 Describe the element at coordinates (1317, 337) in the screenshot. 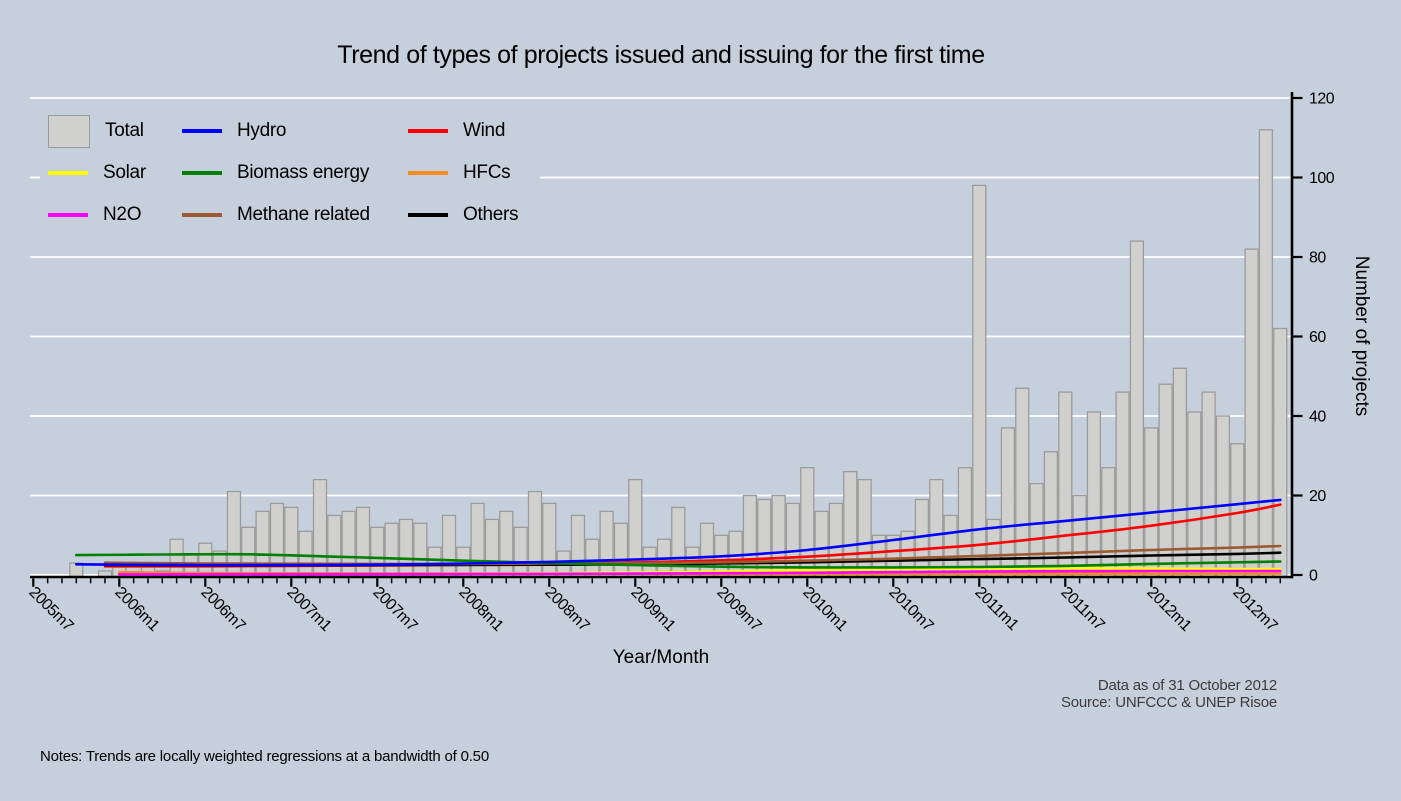

I see `y-tick-label: 60` at that location.